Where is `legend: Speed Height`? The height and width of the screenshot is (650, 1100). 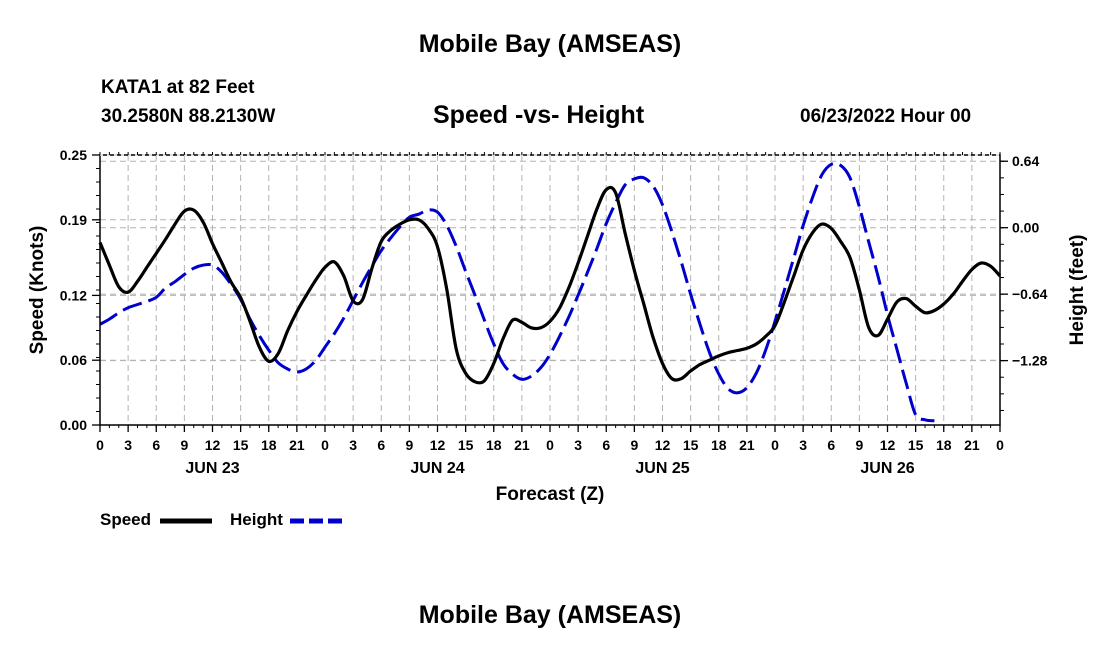 legend: Speed Height is located at coordinates (221, 519).